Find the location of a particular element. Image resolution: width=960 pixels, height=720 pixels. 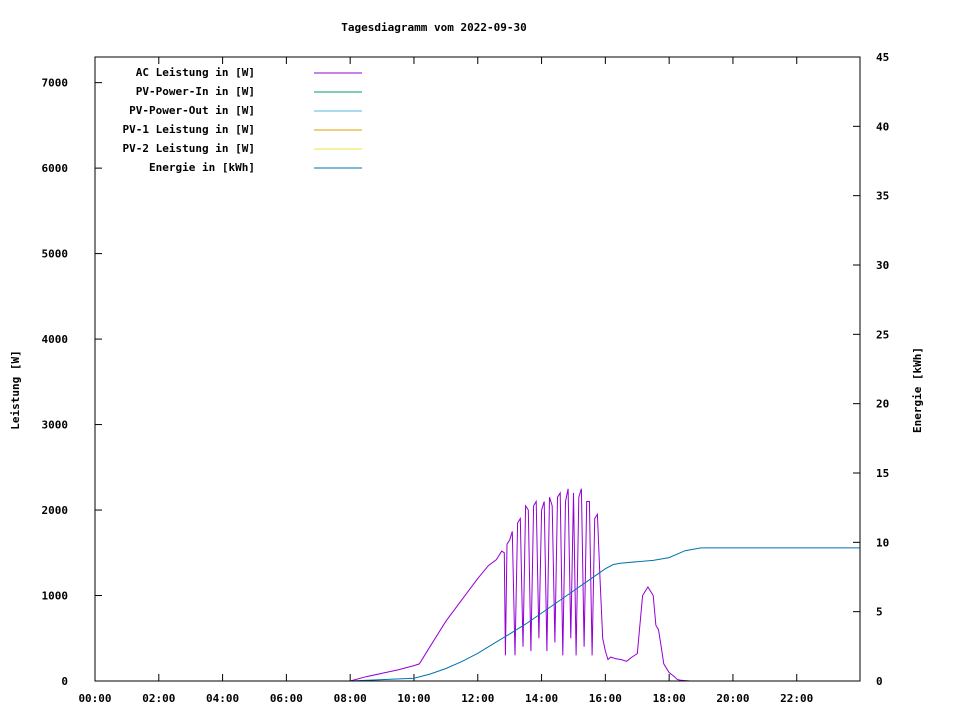

y2-tick-label: 40 is located at coordinates (882, 126).